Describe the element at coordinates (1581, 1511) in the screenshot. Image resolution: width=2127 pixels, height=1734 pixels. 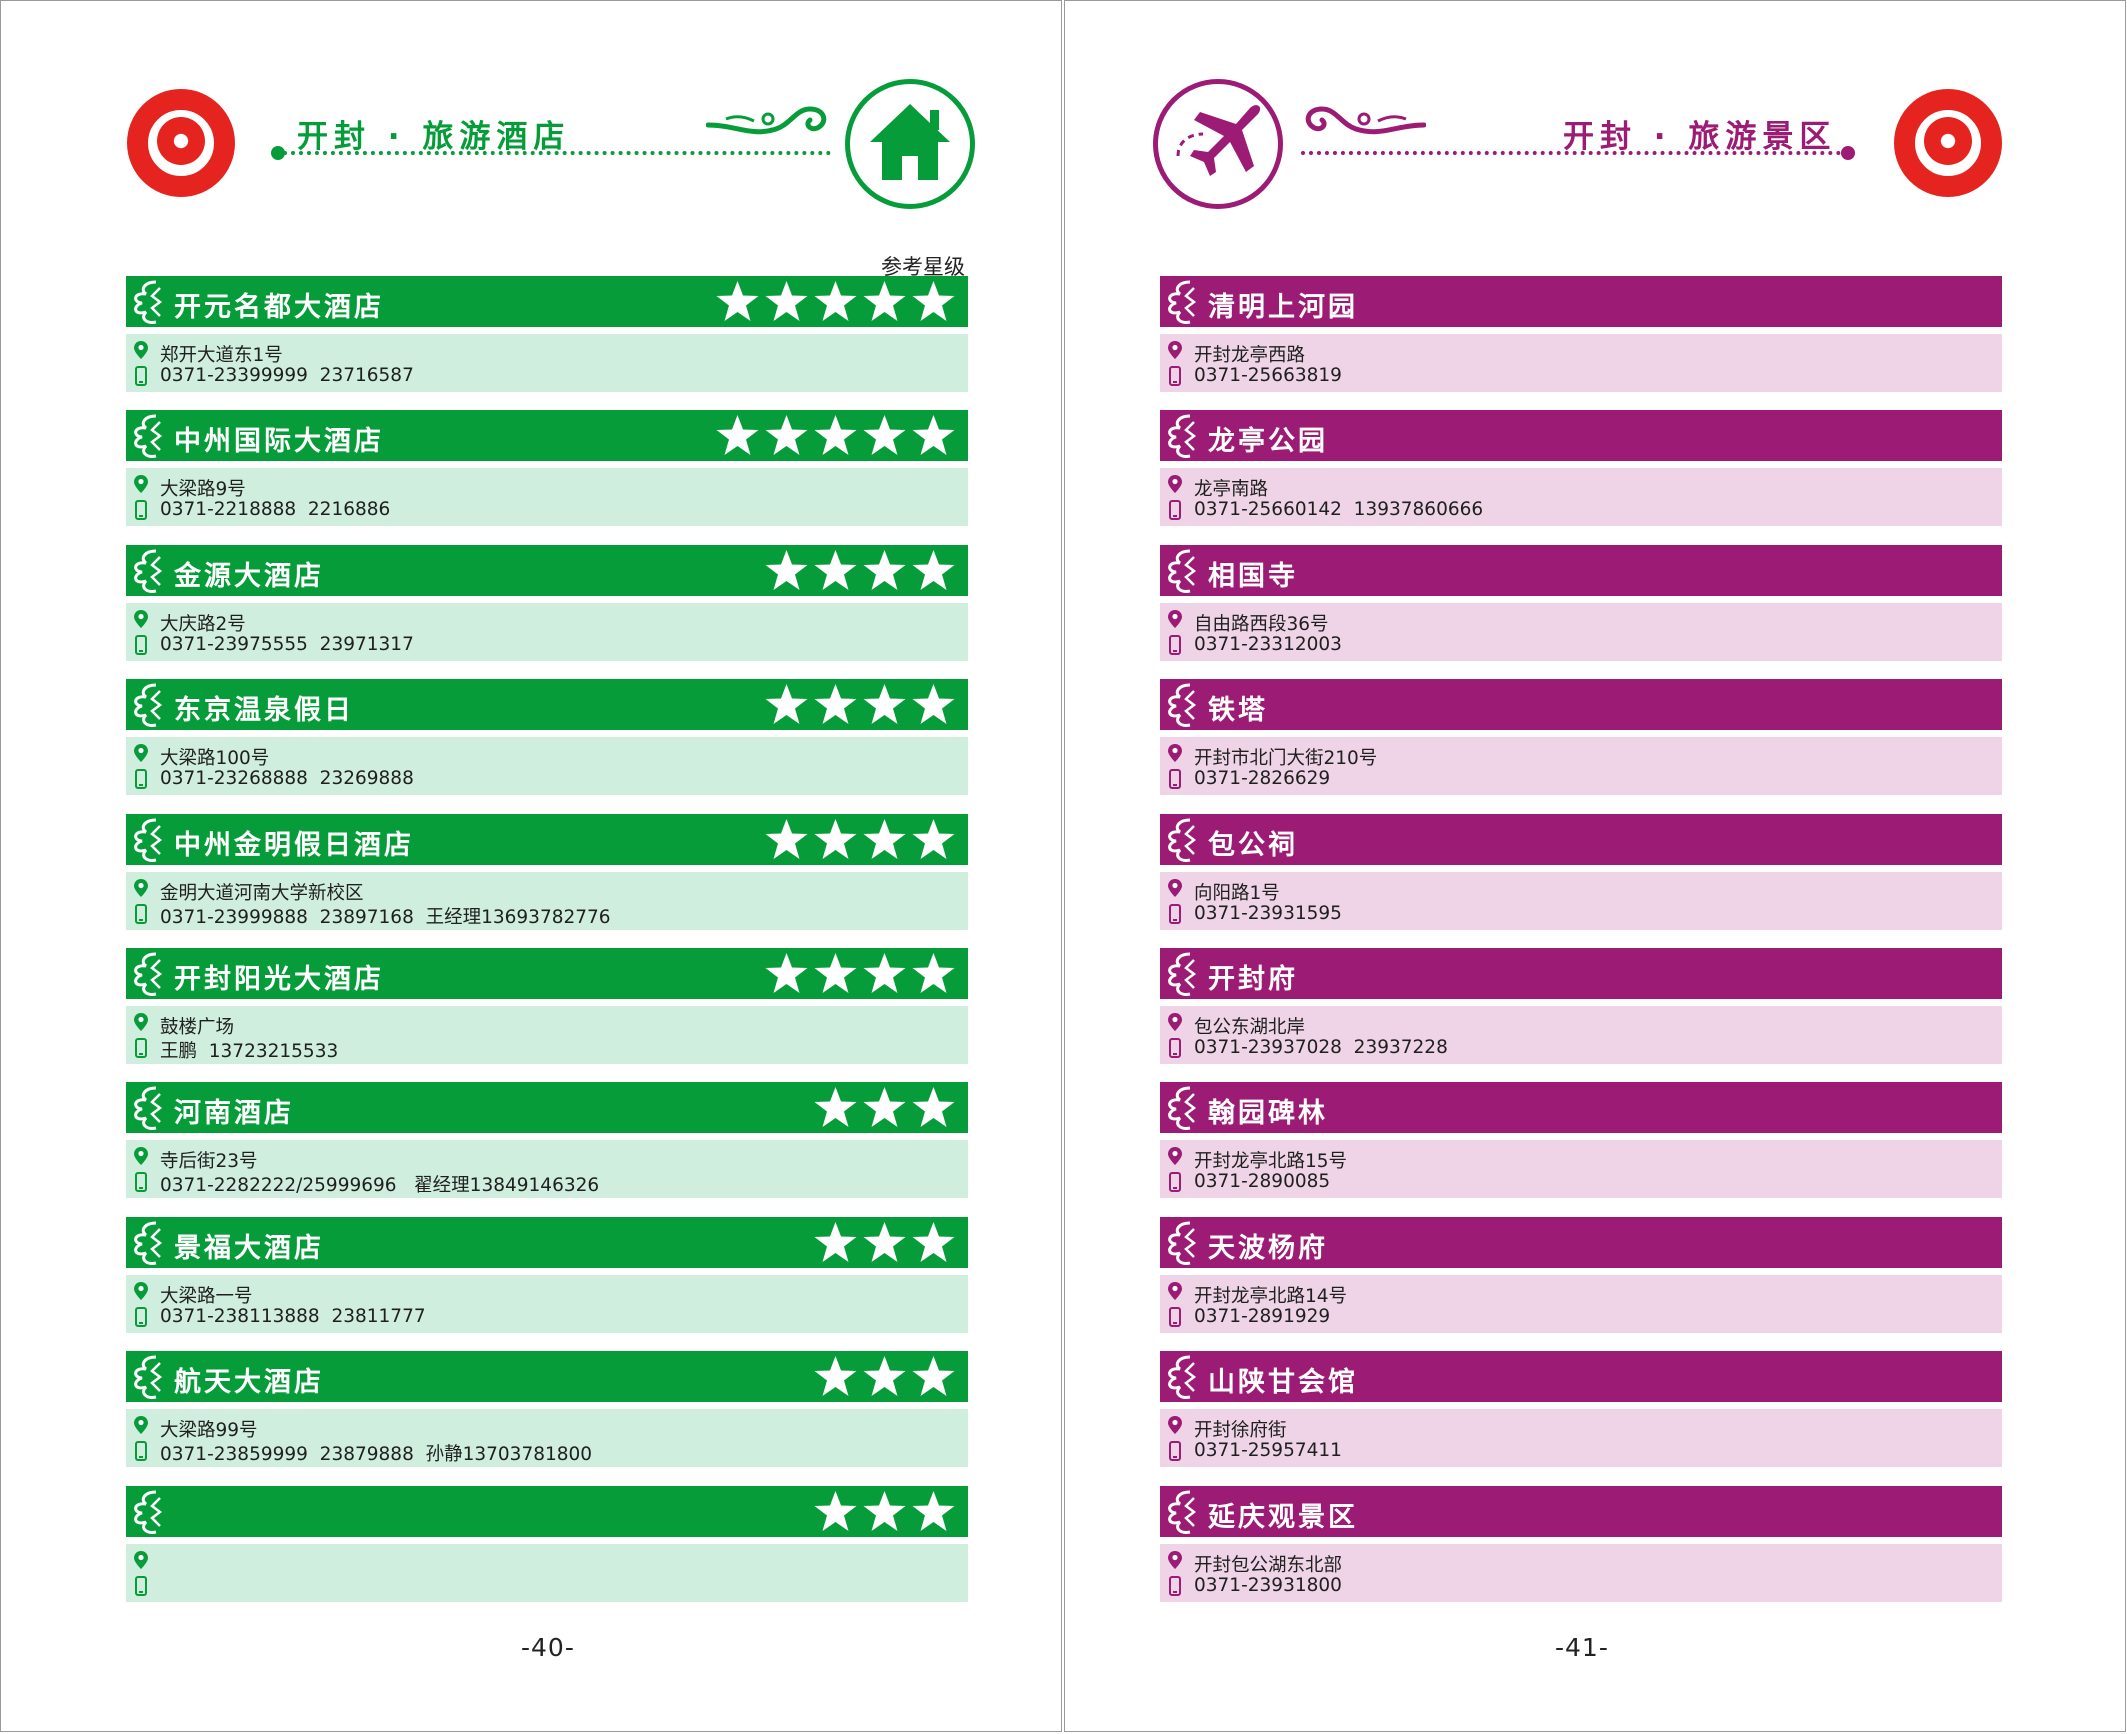
I see `entry-title-bar: 延庆观景区` at that location.